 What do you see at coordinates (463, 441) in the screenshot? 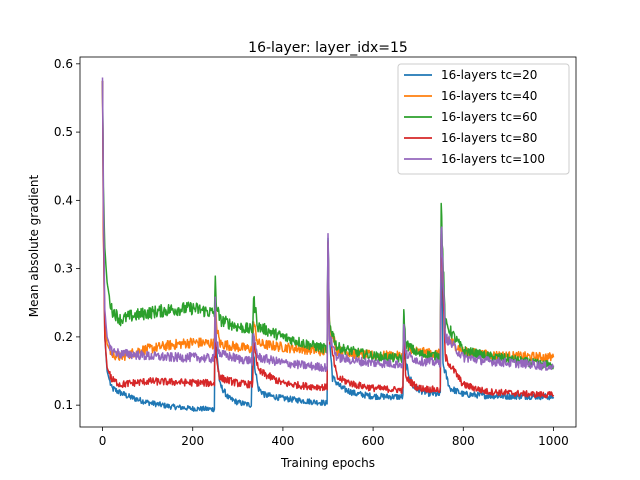
I see `x-tick-label: 800` at bounding box center [463, 441].